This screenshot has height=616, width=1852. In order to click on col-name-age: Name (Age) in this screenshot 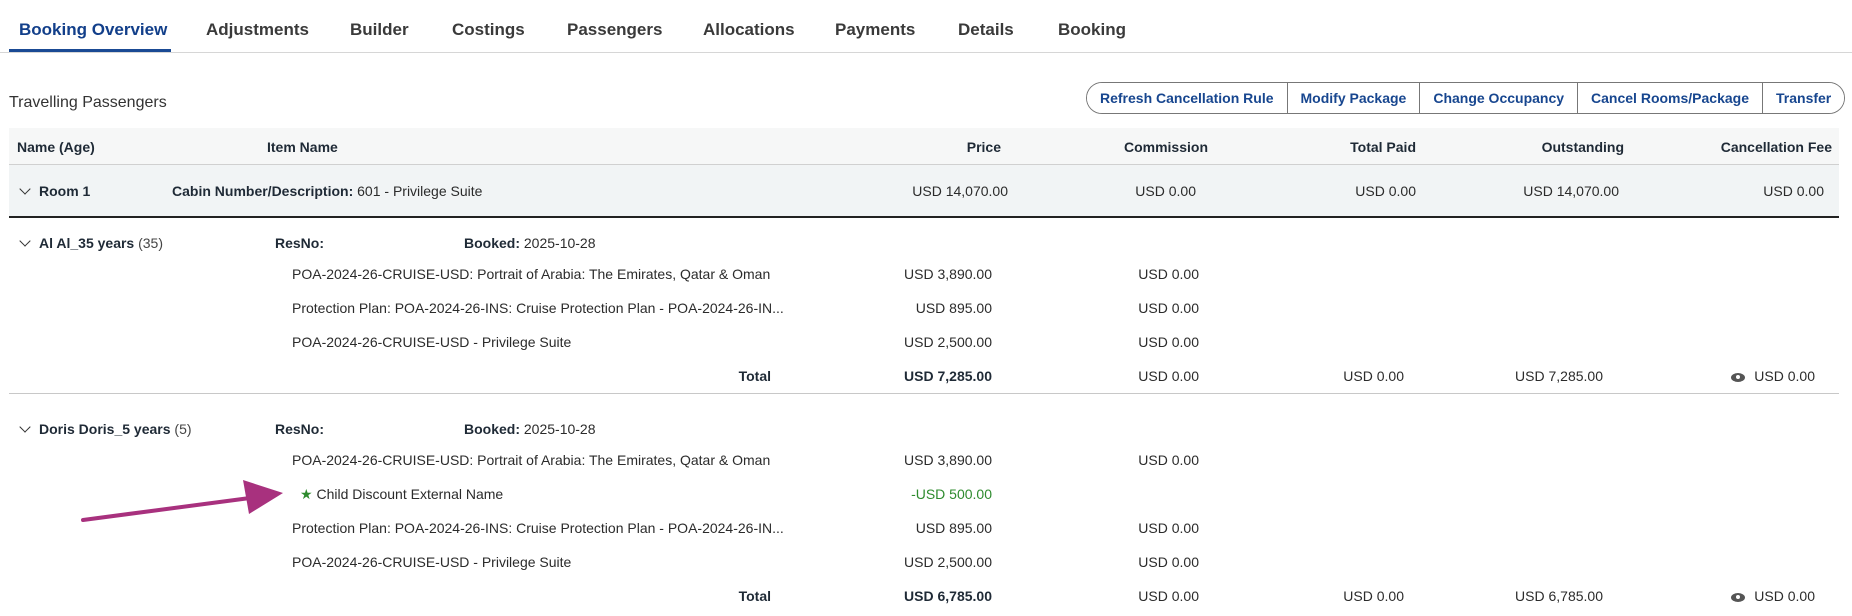, I will do `click(56, 147)`.